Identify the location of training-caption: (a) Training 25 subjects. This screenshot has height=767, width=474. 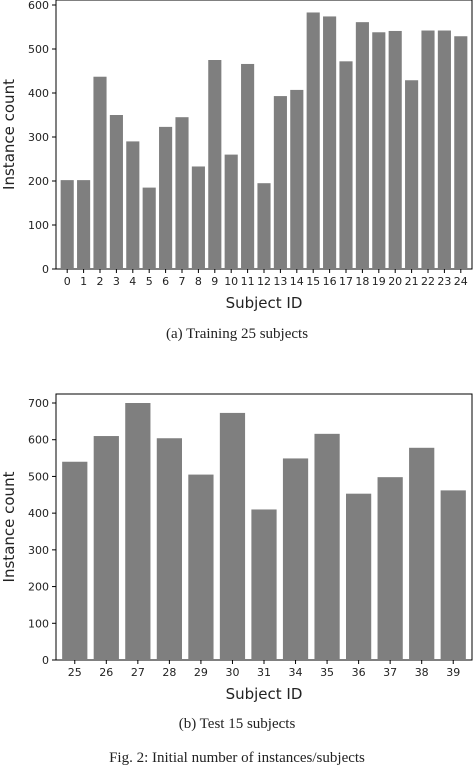
(237, 334).